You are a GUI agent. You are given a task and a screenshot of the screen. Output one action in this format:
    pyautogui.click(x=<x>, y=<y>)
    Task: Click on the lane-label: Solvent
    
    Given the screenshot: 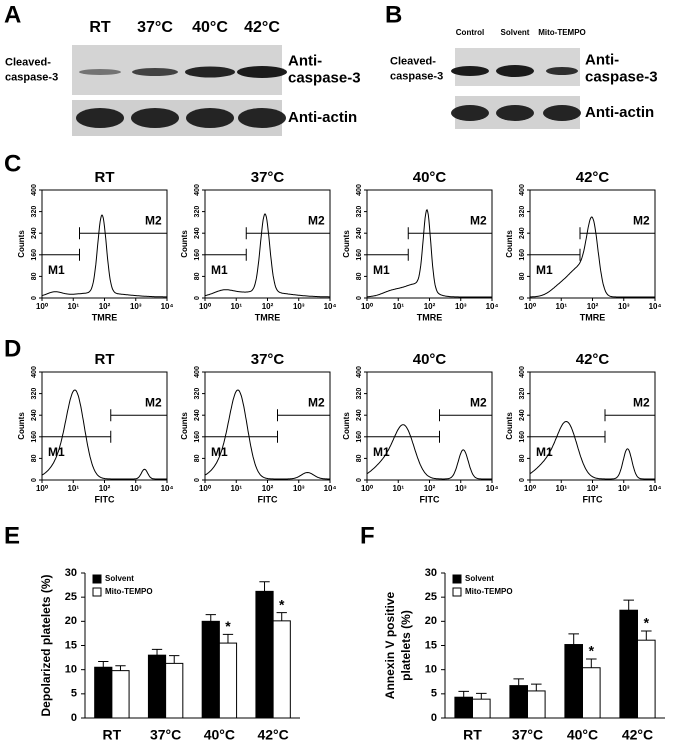 What is the action you would take?
    pyautogui.click(x=515, y=32)
    